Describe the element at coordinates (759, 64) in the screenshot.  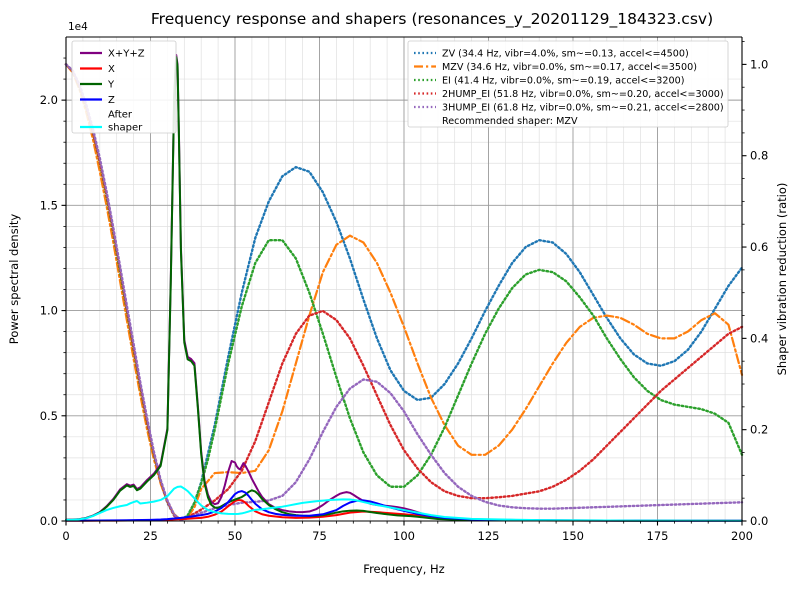
I see `y-right-tick-label: 1.0` at that location.